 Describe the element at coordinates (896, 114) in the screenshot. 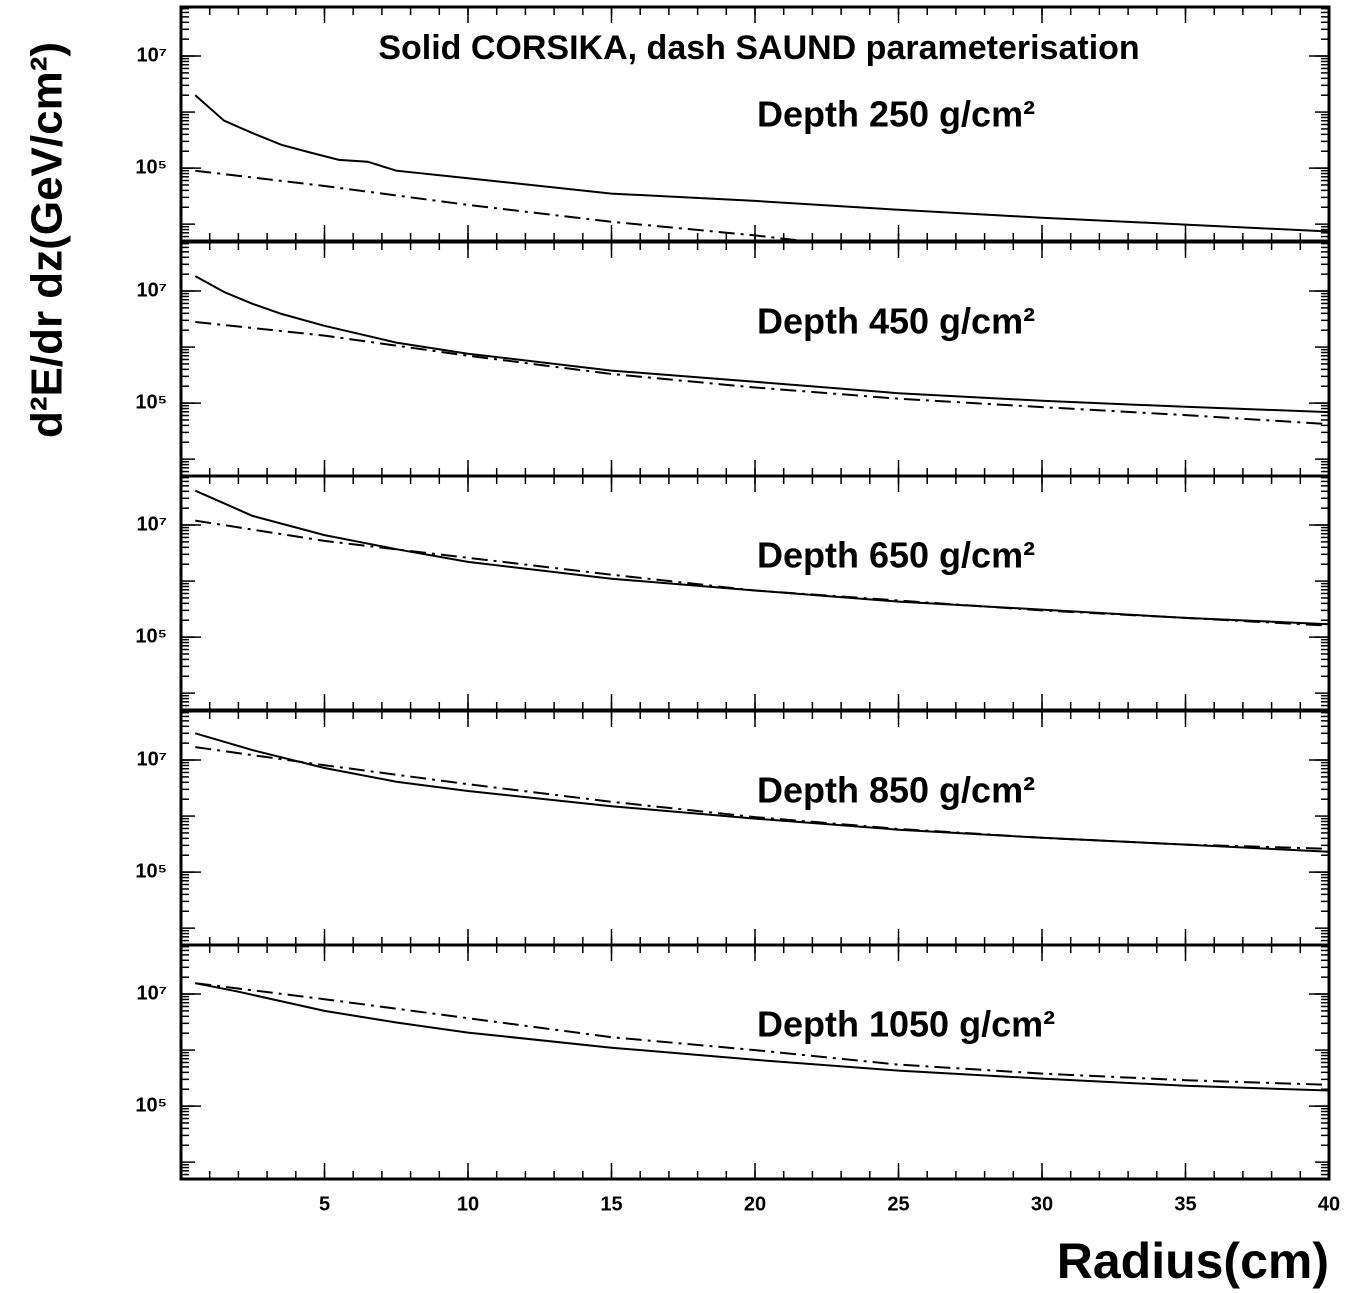

I see `annotation: Depth 250 g/cm²` at that location.